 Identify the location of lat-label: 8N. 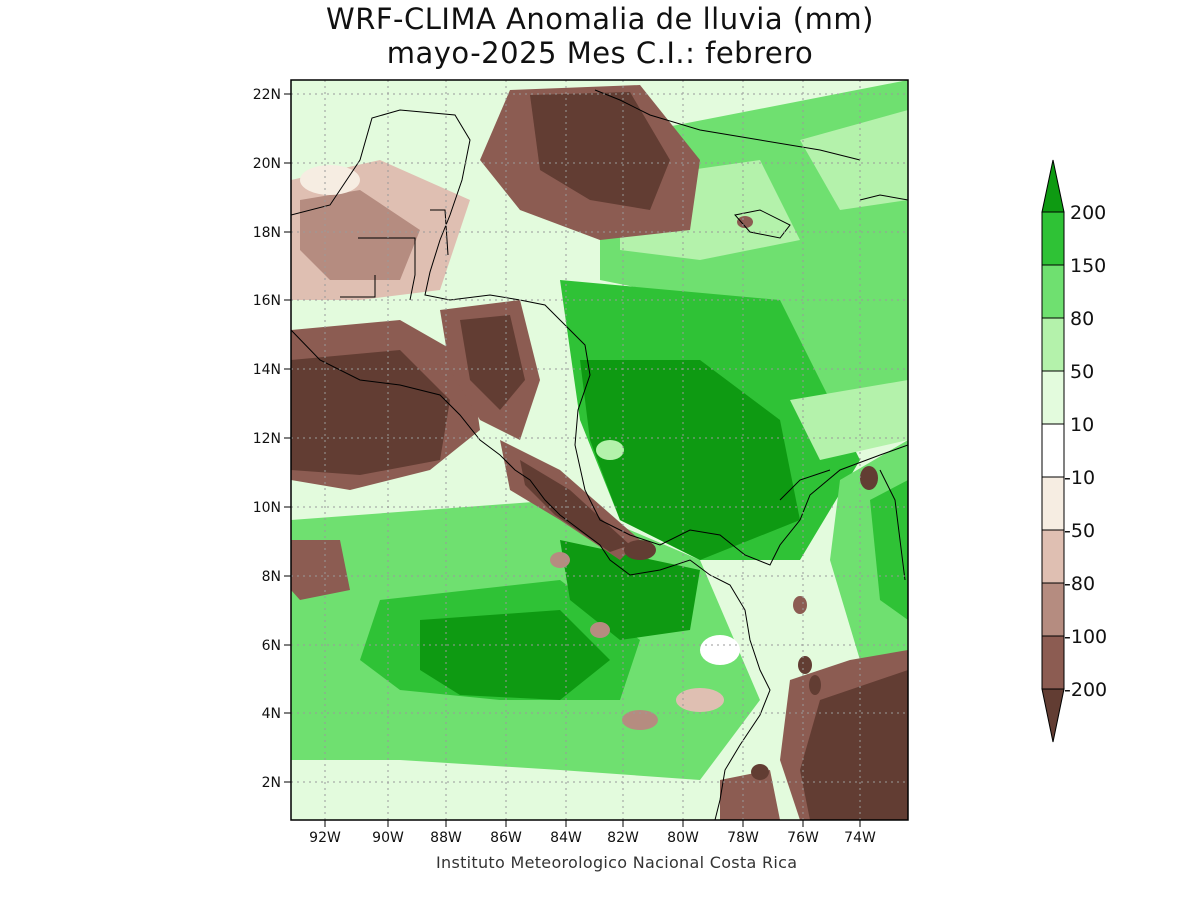
(271, 577).